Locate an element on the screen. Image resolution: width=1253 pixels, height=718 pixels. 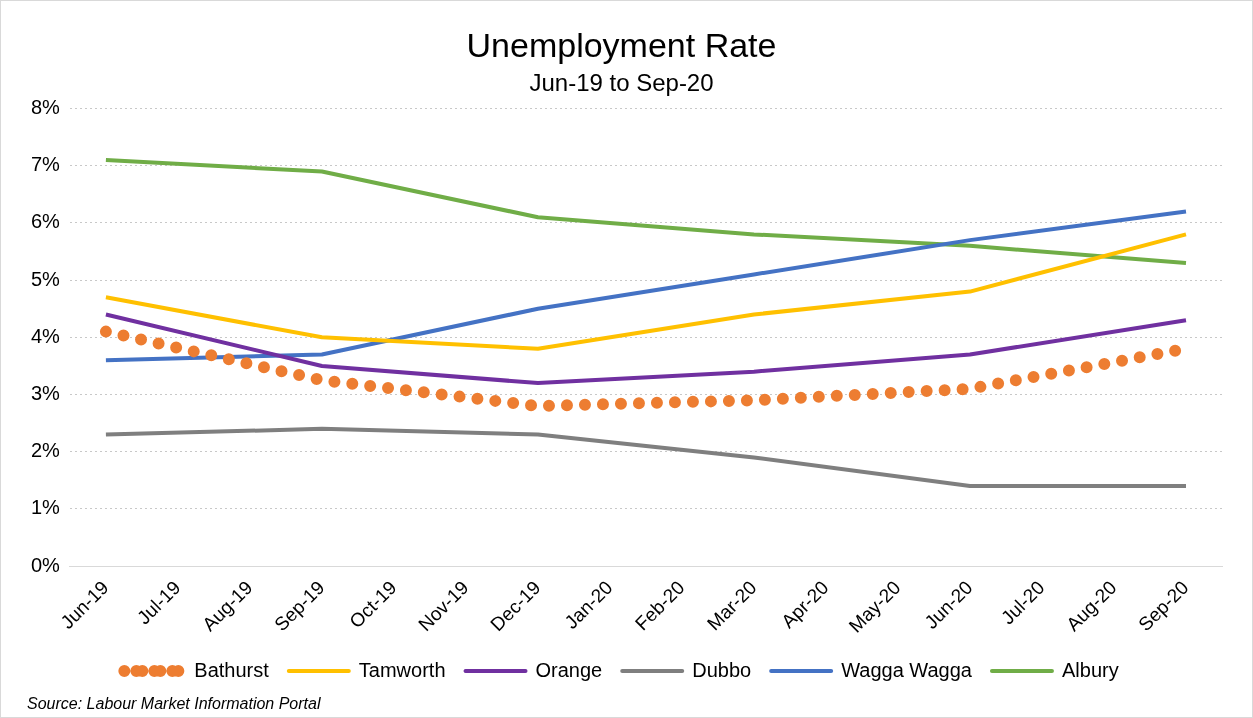
y-tick-label: 4% is located at coordinates (46, 335).